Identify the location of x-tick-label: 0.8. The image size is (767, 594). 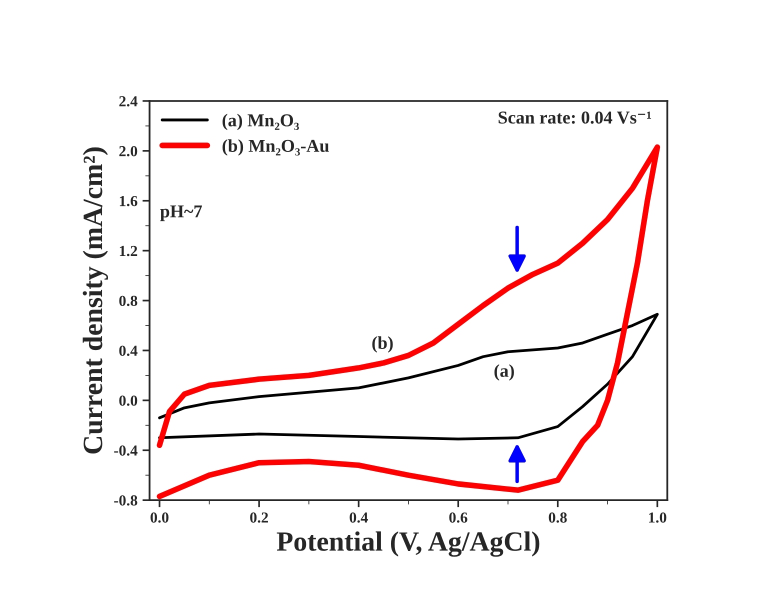
(557, 517).